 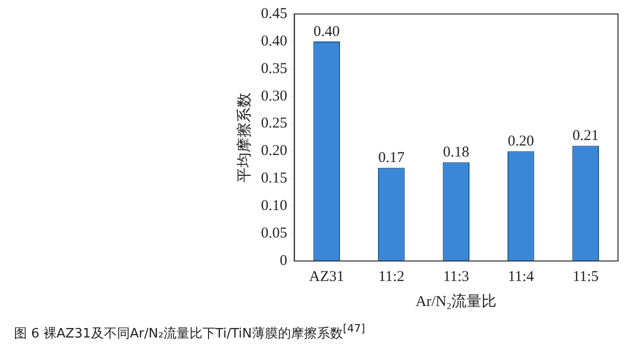 What do you see at coordinates (274, 96) in the screenshot?
I see `y-tick-label: 0.30` at bounding box center [274, 96].